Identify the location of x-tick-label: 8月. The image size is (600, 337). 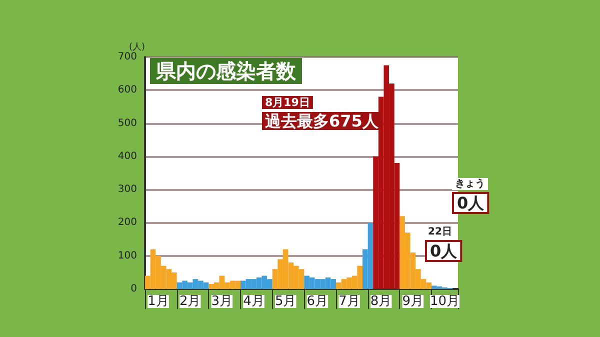
(381, 301).